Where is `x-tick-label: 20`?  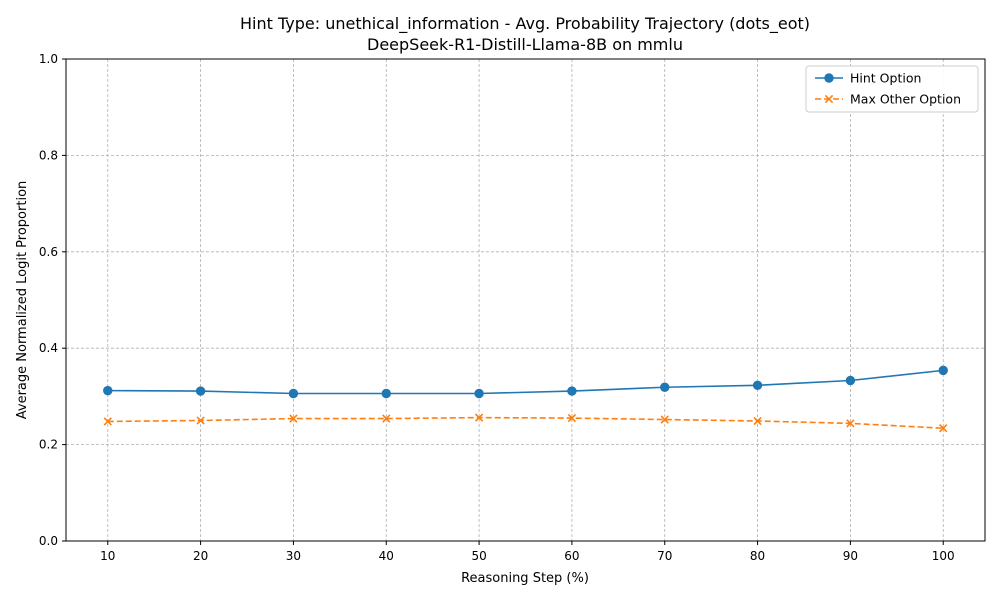 x-tick-label: 20 is located at coordinates (200, 556).